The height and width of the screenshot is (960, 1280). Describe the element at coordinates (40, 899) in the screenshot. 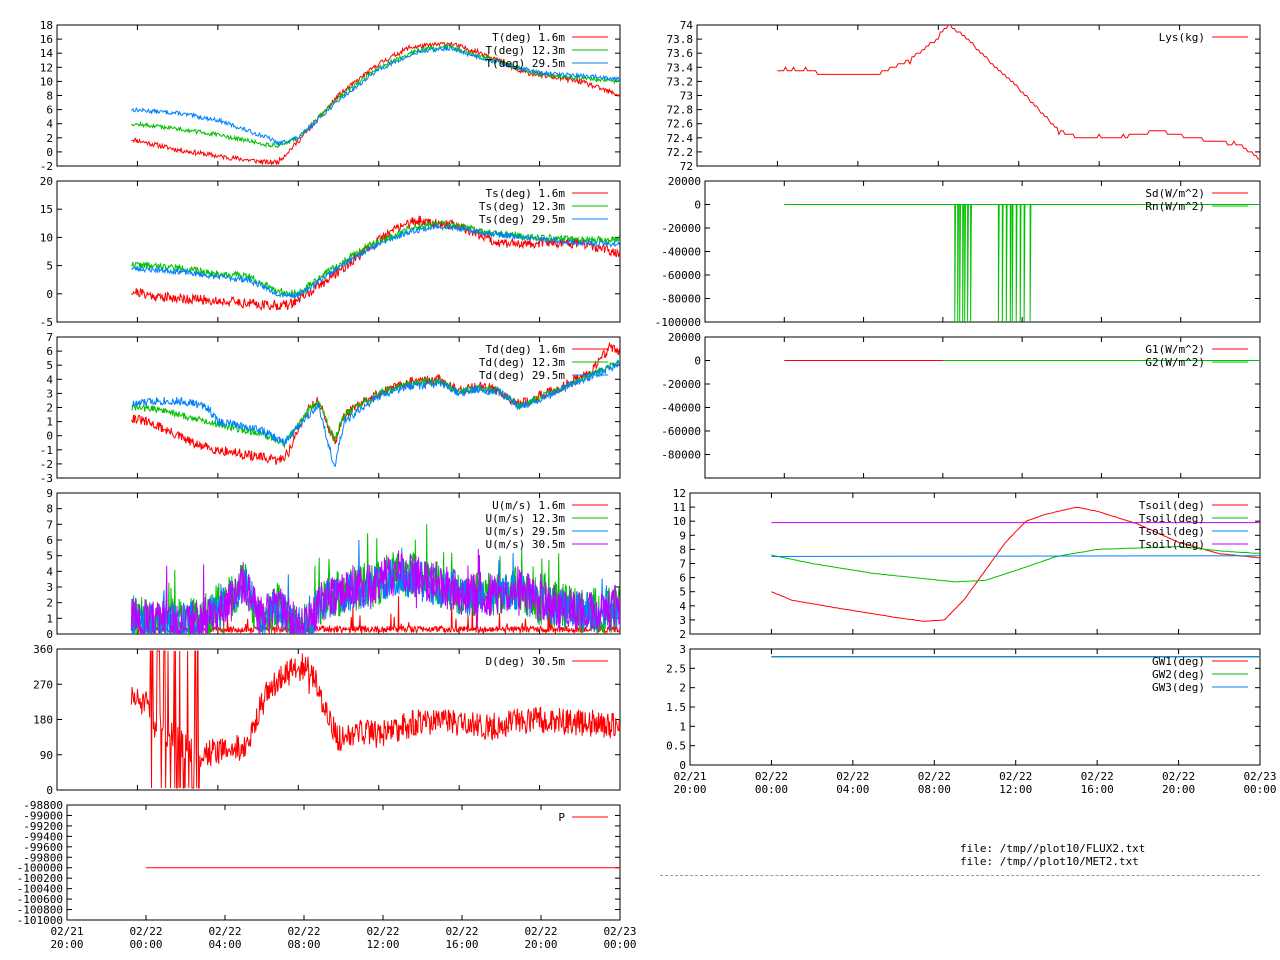

I see `y-tick-label: -100600` at that location.